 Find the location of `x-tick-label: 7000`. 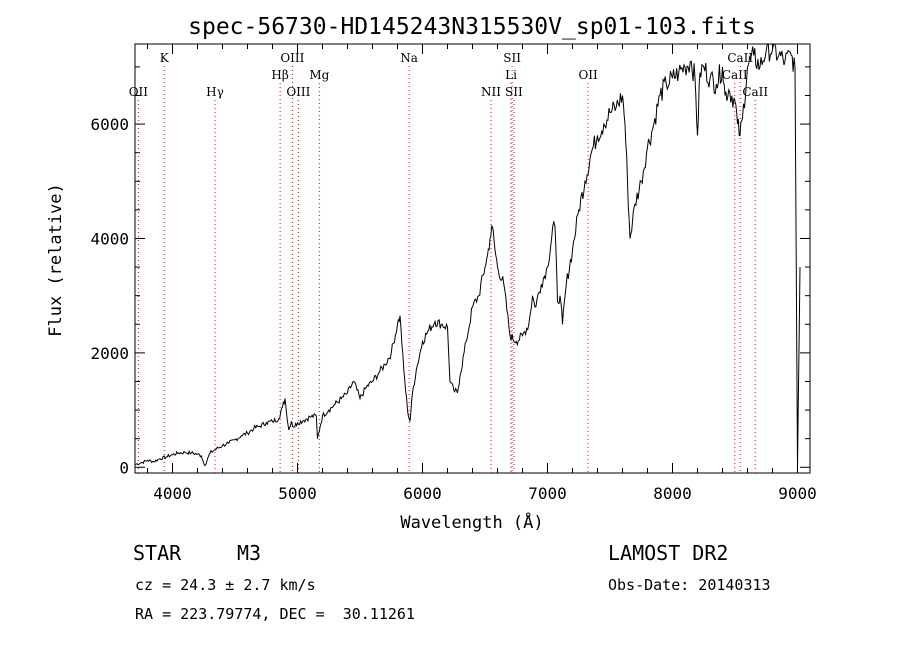

x-tick-label: 7000 is located at coordinates (547, 493).